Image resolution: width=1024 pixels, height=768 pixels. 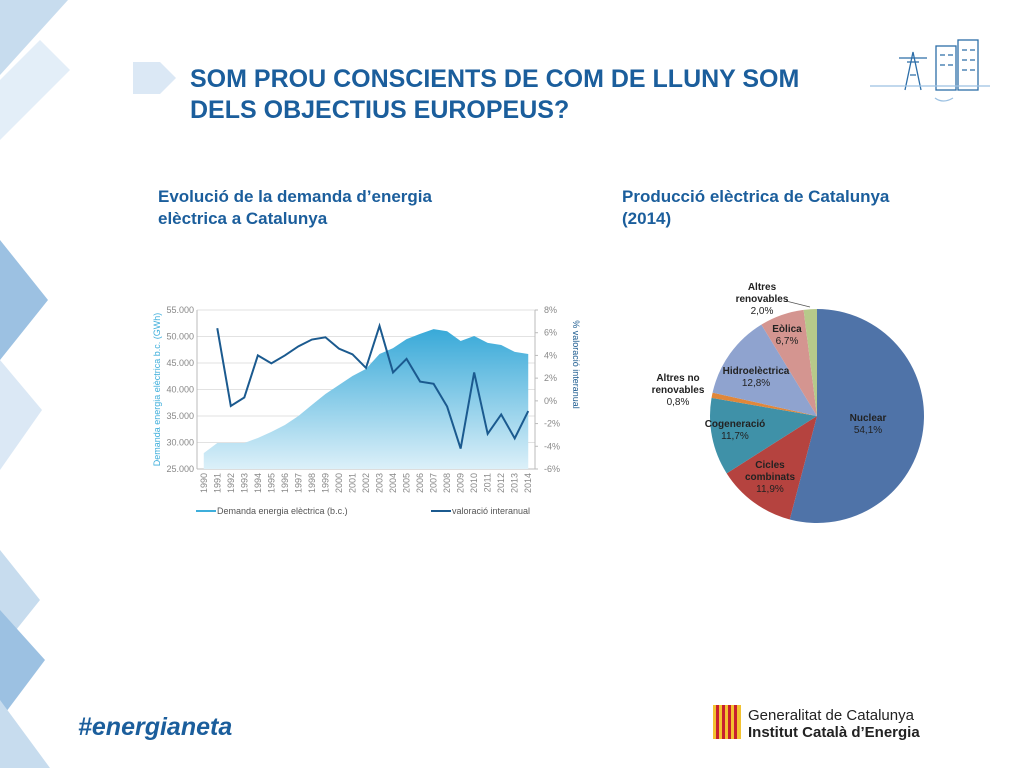 I want to click on y2-tick-label: 0%, so click(x=550, y=401).